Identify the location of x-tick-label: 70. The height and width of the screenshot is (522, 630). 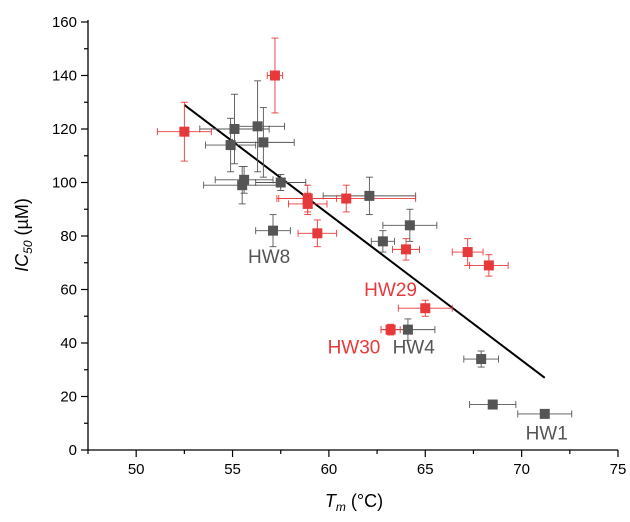
(521, 469).